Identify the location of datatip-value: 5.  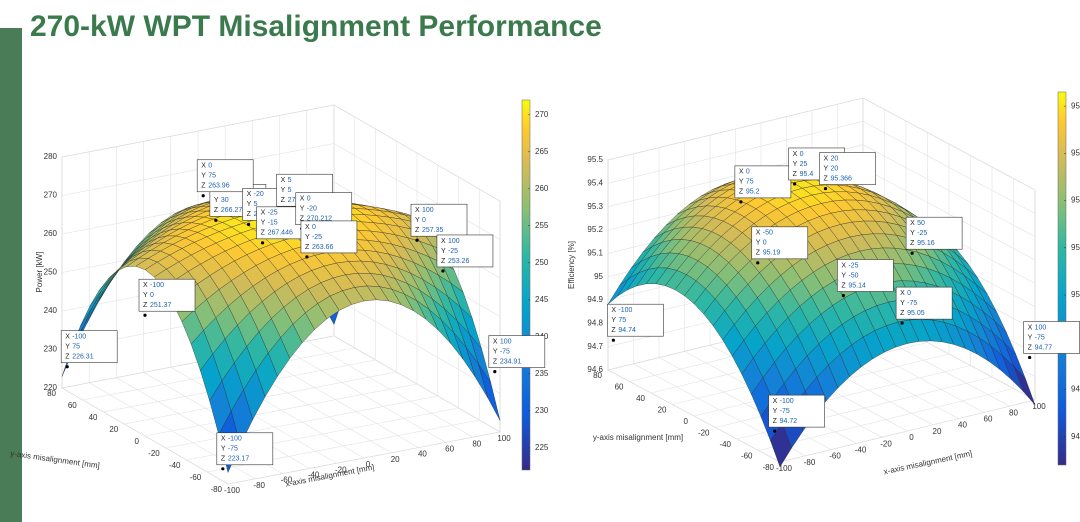
(290, 180).